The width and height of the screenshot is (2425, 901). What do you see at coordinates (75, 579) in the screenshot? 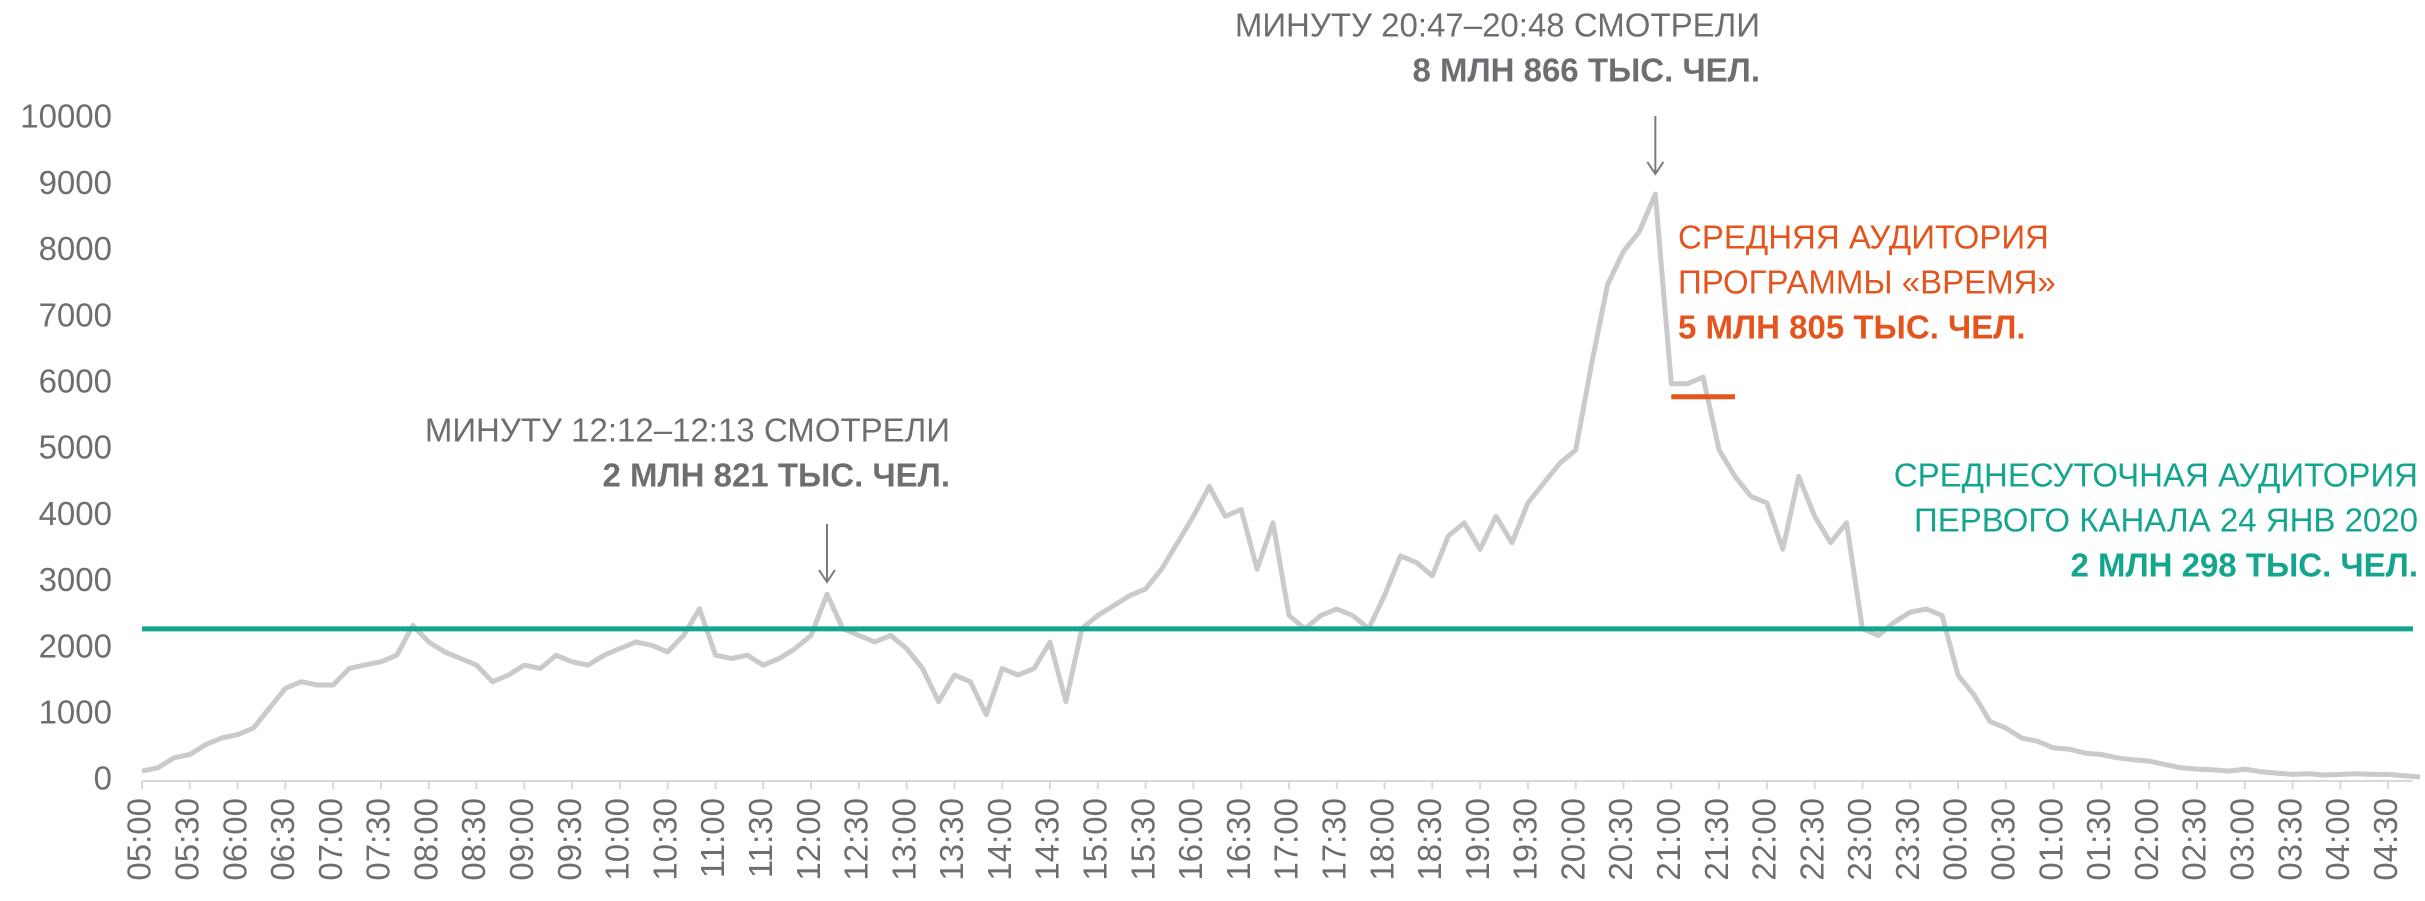
I see `y-tick-label: 3000` at bounding box center [75, 579].